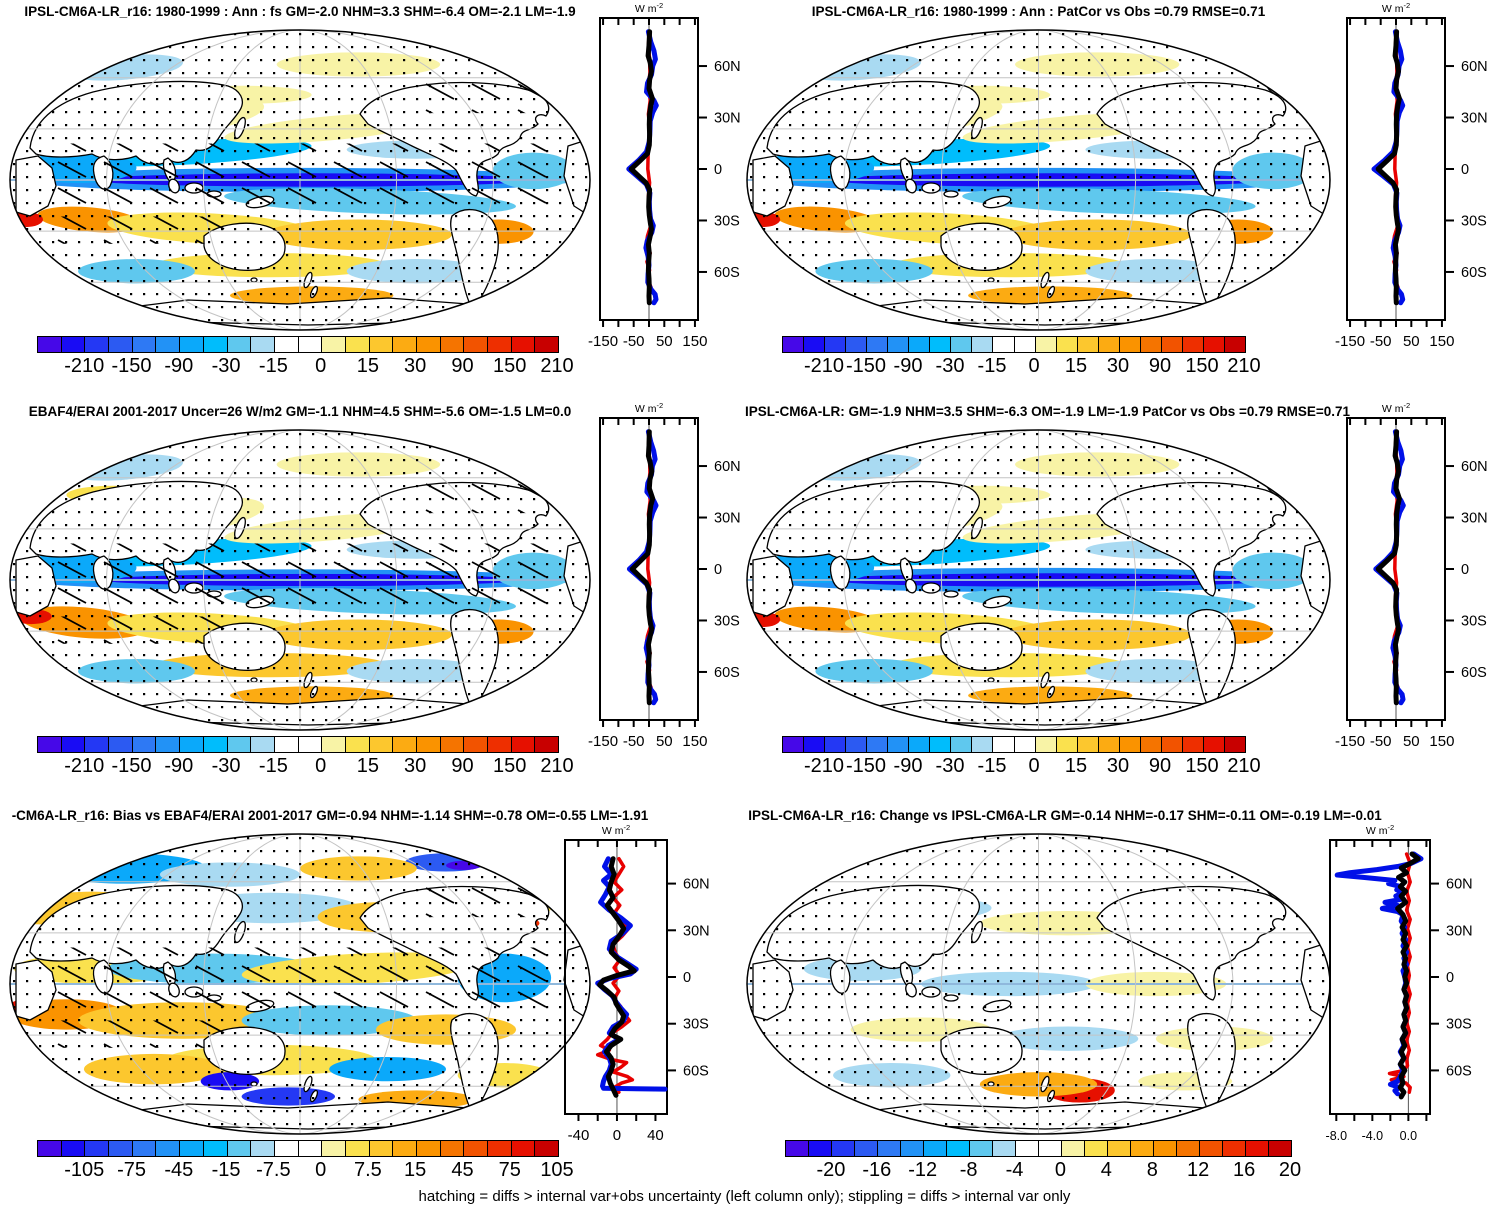 Image resolution: width=1489 pixels, height=1213 pixels. Describe the element at coordinates (1014, 1170) in the screenshot. I see `colorbar-tick-label: -4` at that location.